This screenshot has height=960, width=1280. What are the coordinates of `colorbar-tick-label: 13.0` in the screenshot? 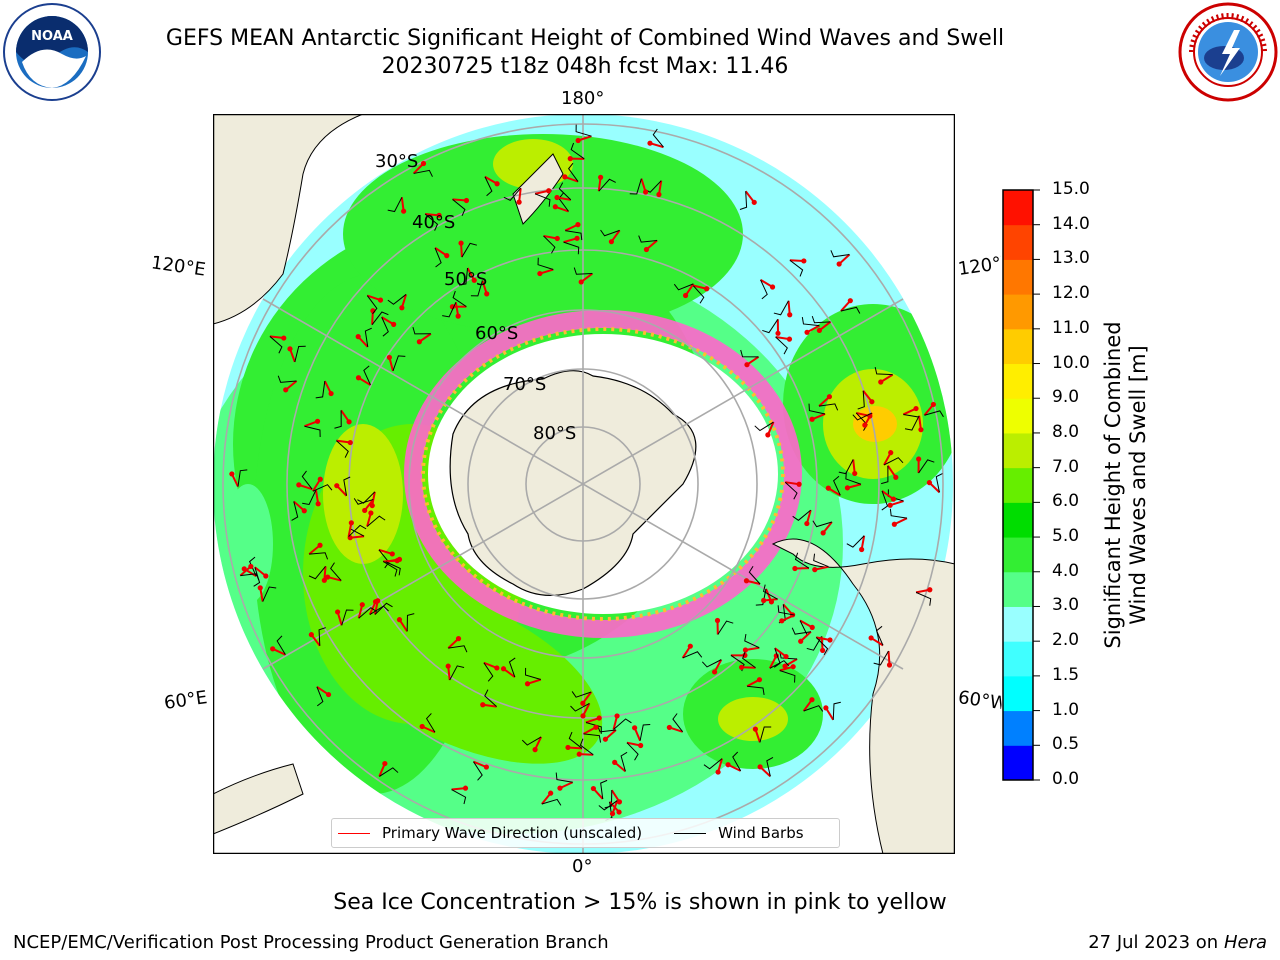 It's located at (1071, 258).